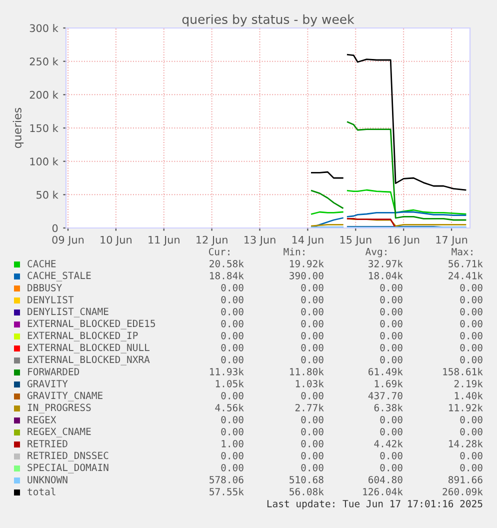 The width and height of the screenshot is (497, 528). I want to click on legend-label: CACHE, so click(42, 264).